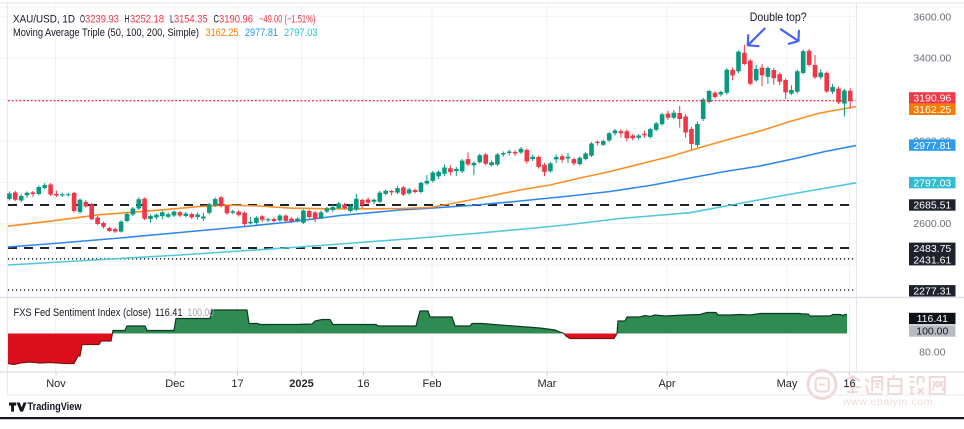  Describe the element at coordinates (55, 407) in the screenshot. I see `svg-text: TradingView` at that location.